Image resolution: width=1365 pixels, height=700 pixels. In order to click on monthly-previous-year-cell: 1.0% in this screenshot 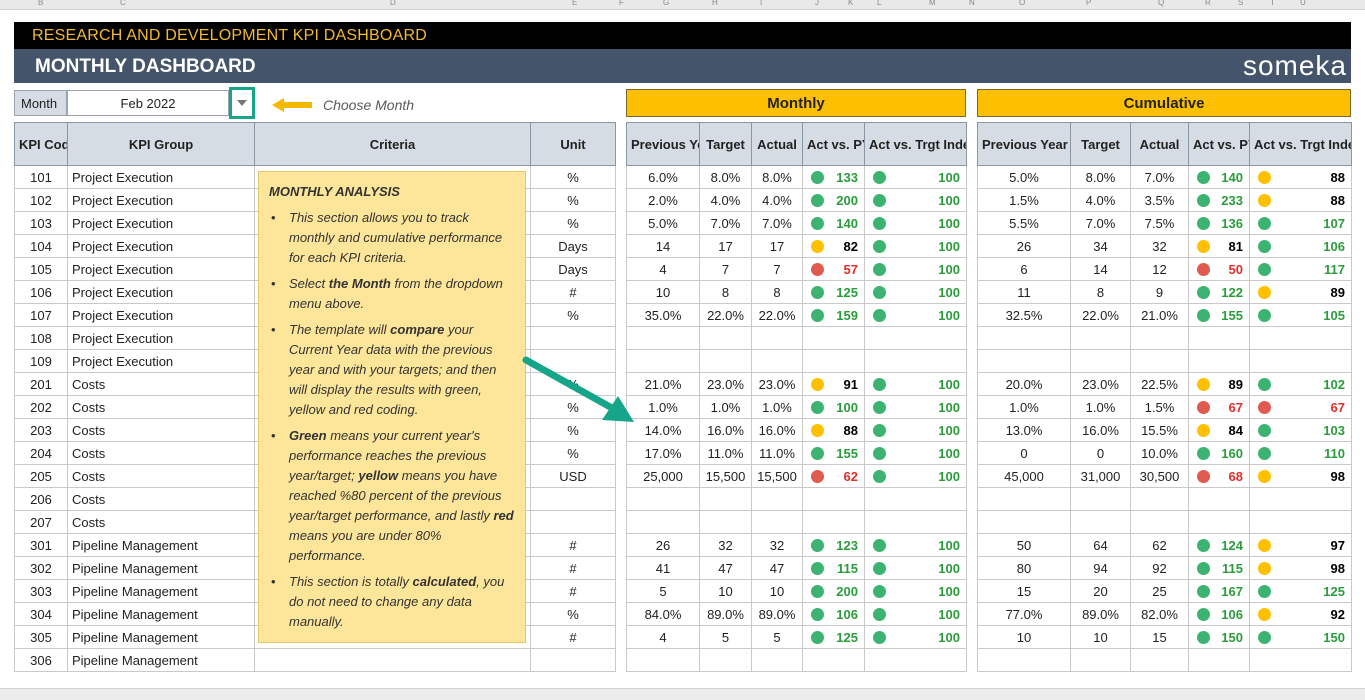, I will do `click(663, 407)`.